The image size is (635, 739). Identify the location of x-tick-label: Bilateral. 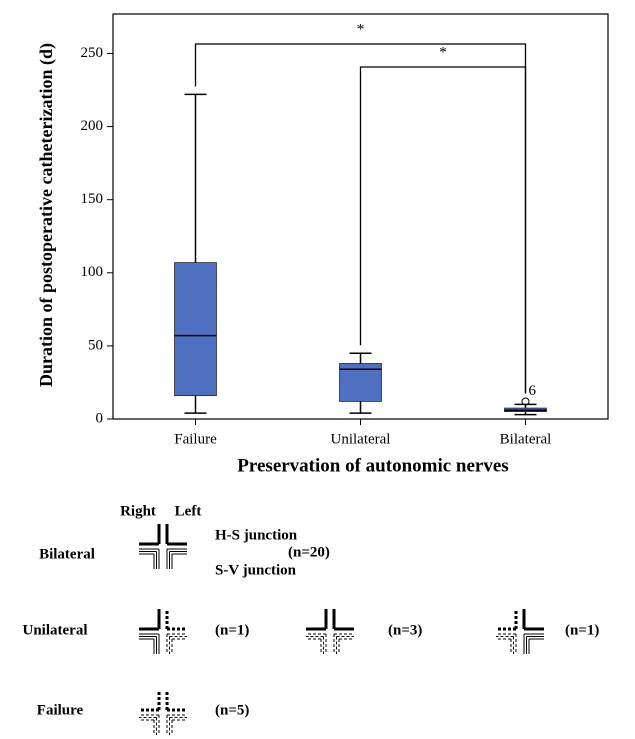
(526, 439).